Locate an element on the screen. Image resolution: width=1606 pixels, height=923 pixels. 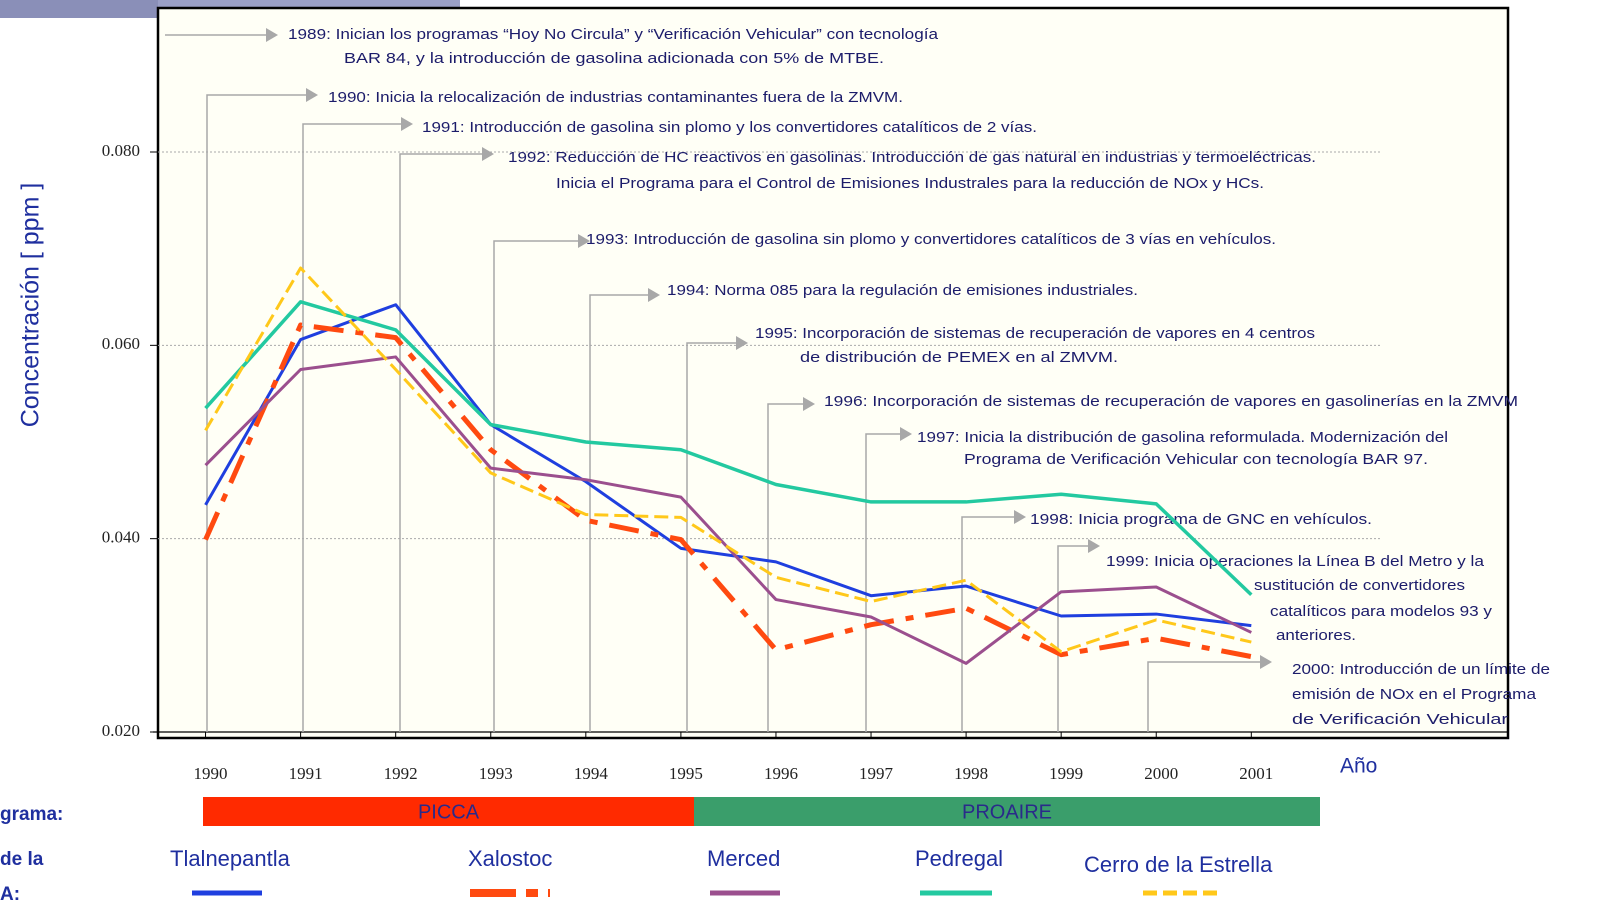
x-axis-label: Año is located at coordinates (1358, 766).